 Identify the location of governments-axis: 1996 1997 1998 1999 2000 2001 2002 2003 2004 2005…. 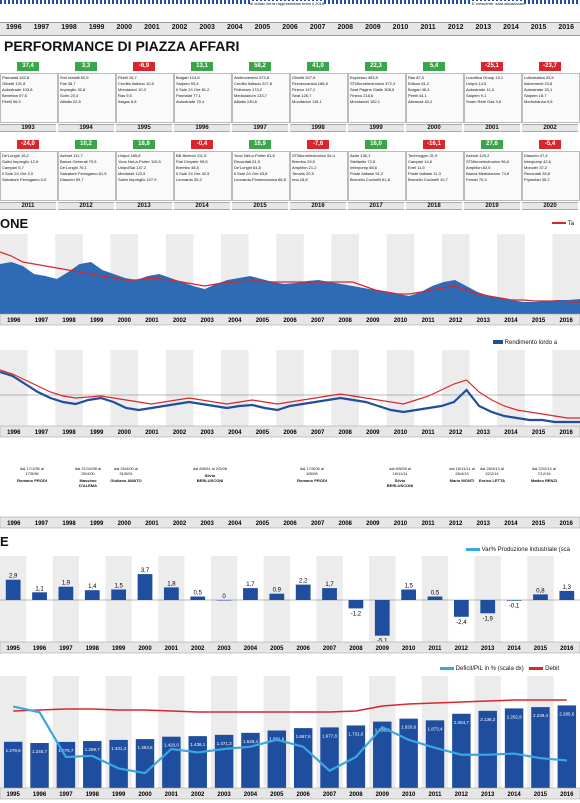
(290, 522).